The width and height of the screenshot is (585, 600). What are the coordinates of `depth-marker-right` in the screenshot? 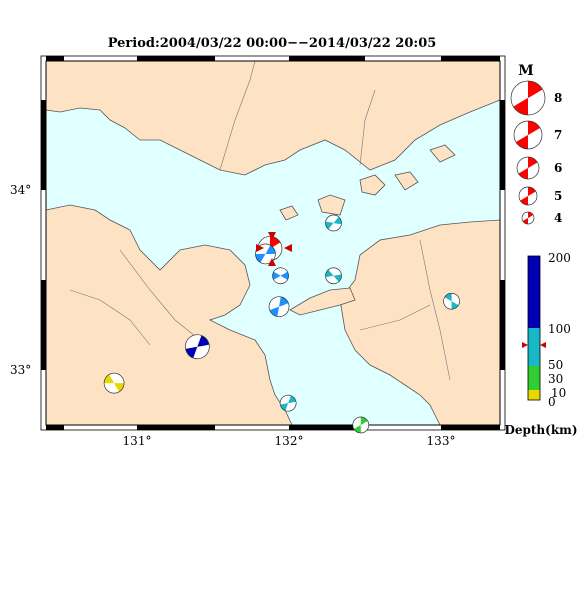 It's located at (543, 345).